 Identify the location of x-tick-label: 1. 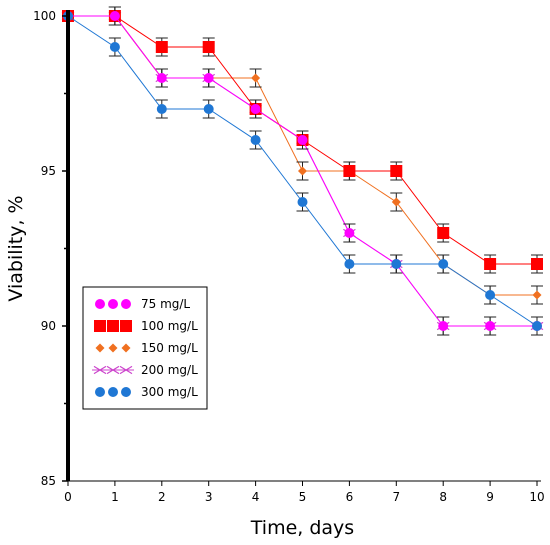
(115, 497).